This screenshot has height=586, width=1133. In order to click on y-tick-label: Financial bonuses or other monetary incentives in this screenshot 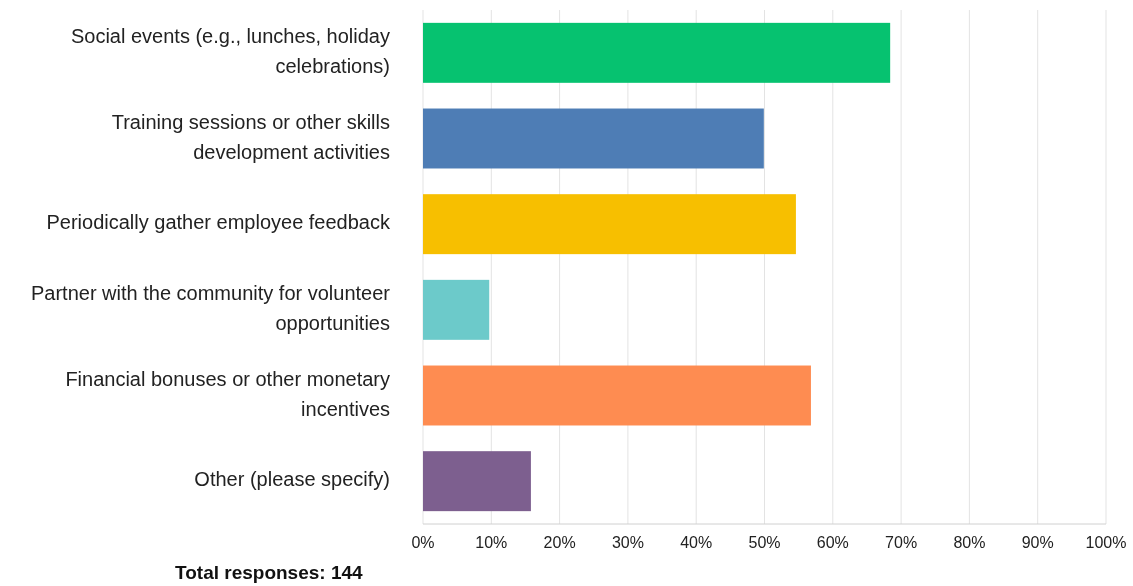, I will do `click(227, 393)`.